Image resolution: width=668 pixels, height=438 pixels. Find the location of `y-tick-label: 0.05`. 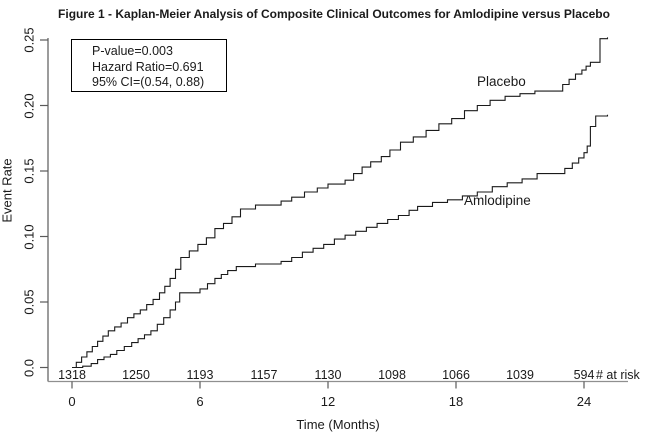

y-tick-label: 0.05 is located at coordinates (29, 302).